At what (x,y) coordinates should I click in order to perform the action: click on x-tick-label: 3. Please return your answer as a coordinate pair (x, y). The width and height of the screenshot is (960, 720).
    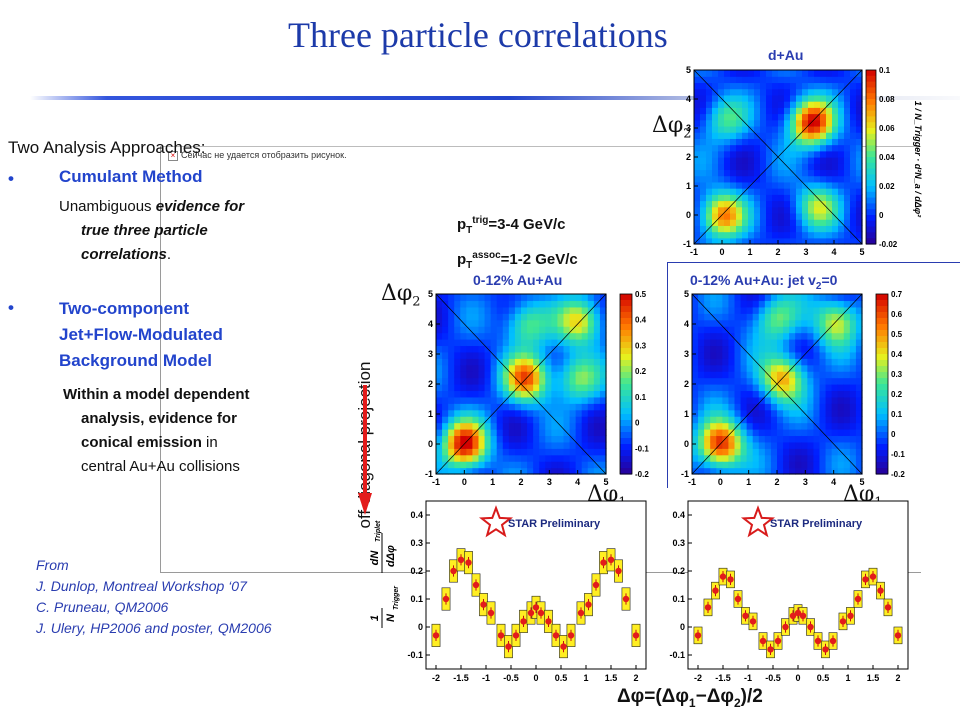
    Looking at the image, I should click on (805, 252).